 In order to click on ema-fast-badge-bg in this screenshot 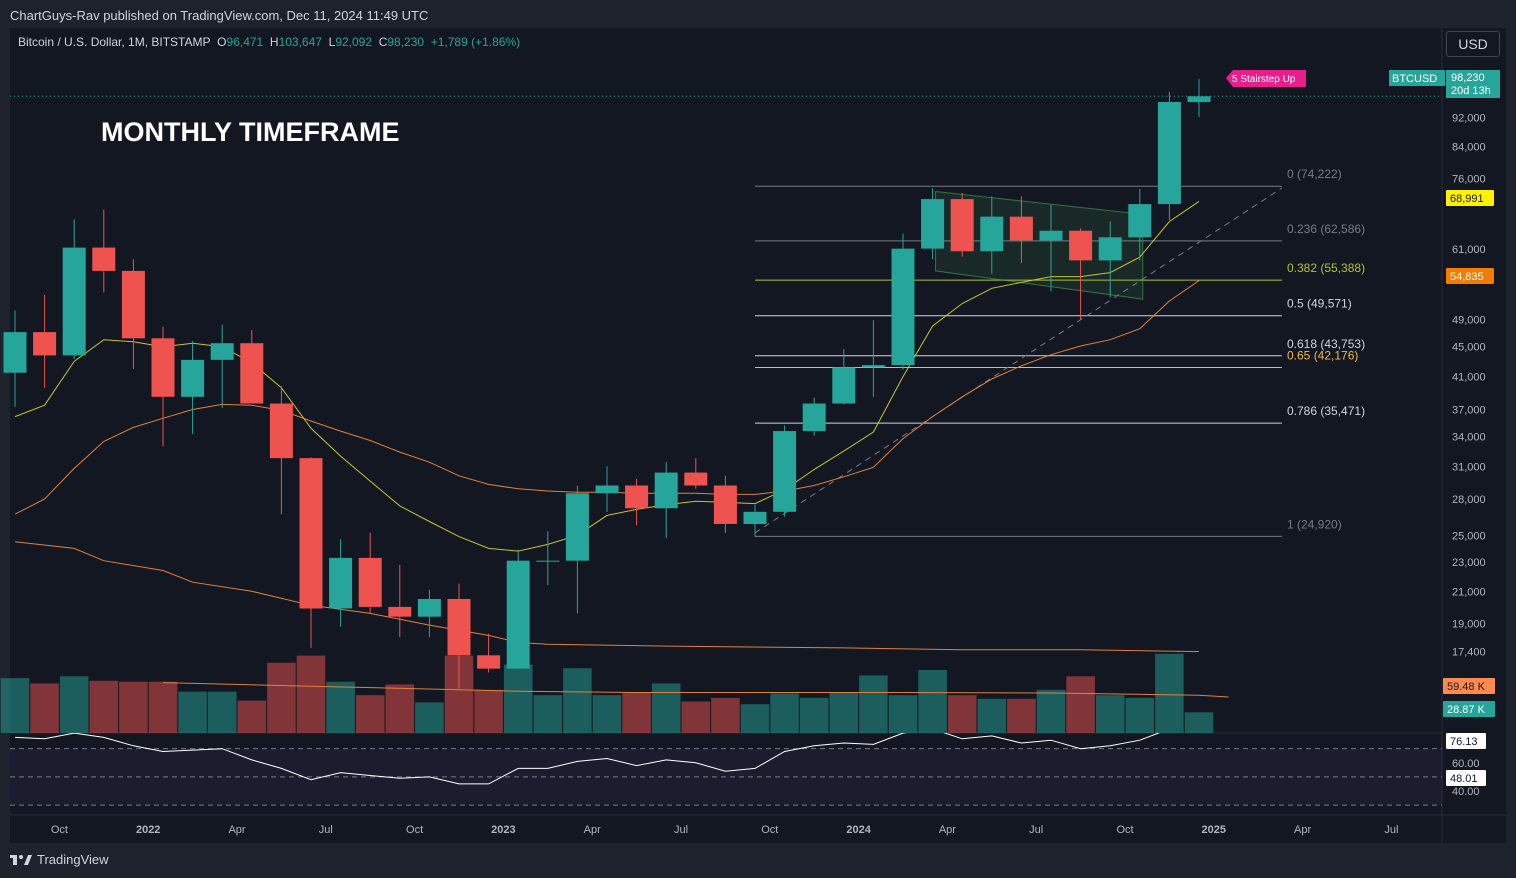, I will do `click(1470, 198)`.